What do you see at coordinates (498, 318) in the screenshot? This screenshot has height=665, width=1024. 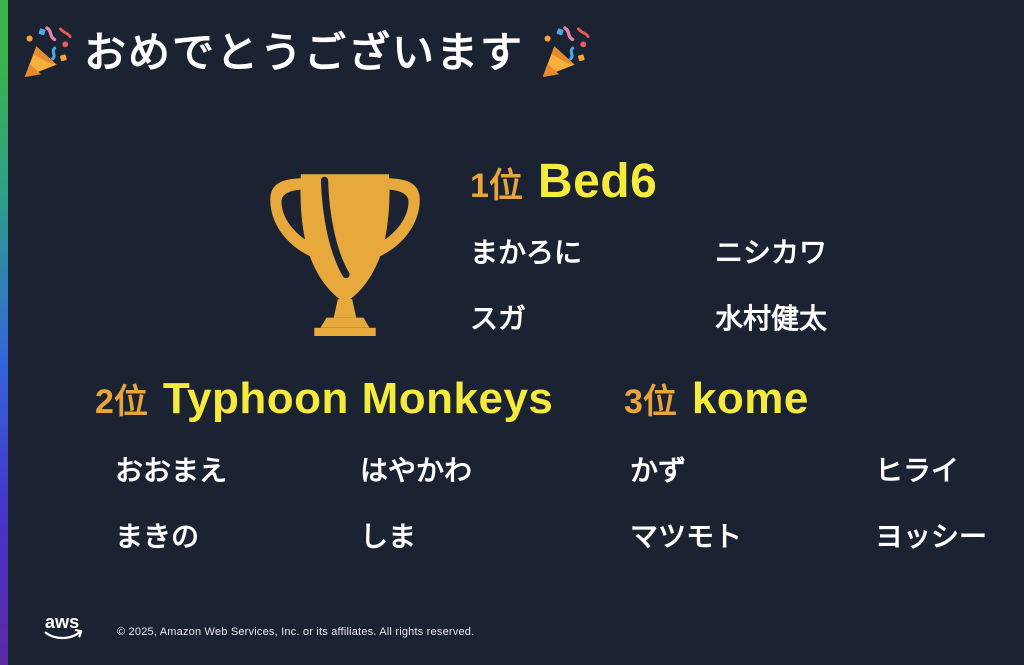 I see `member-name: スガ` at bounding box center [498, 318].